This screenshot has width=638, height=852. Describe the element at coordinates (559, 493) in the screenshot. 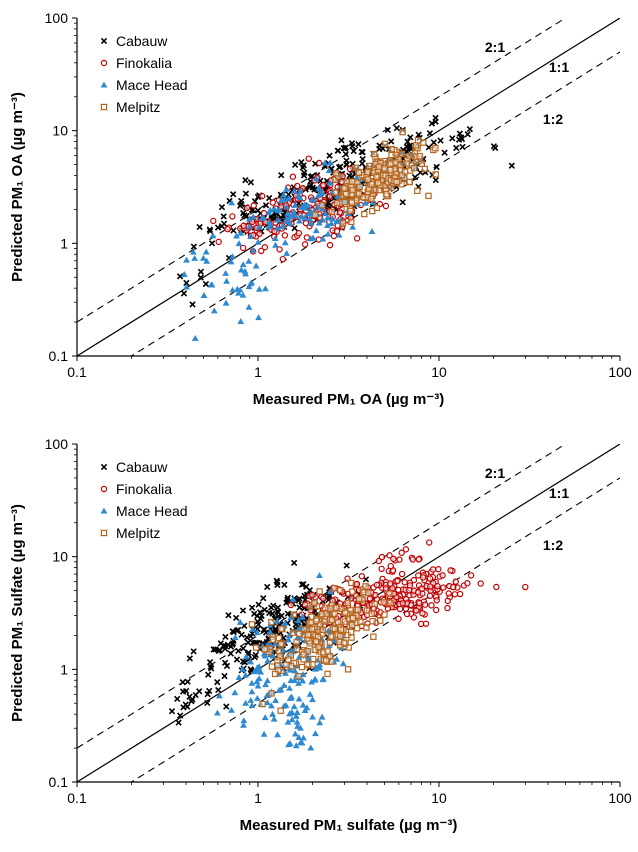

I see `reference-label-1-1: 1:1` at that location.